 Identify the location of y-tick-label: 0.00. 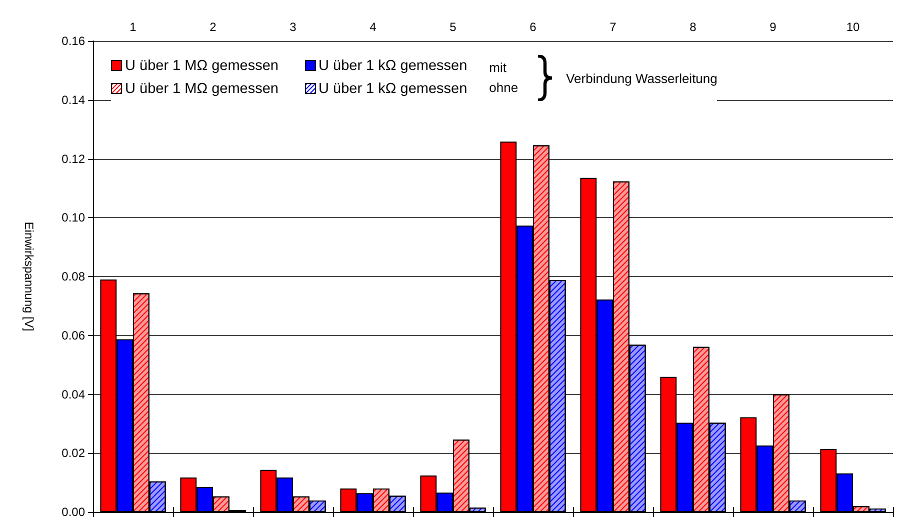
(74, 512).